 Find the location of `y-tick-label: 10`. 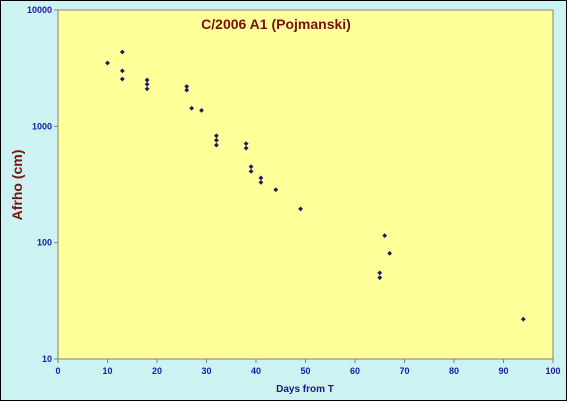

y-tick-label: 10 is located at coordinates (47, 359).